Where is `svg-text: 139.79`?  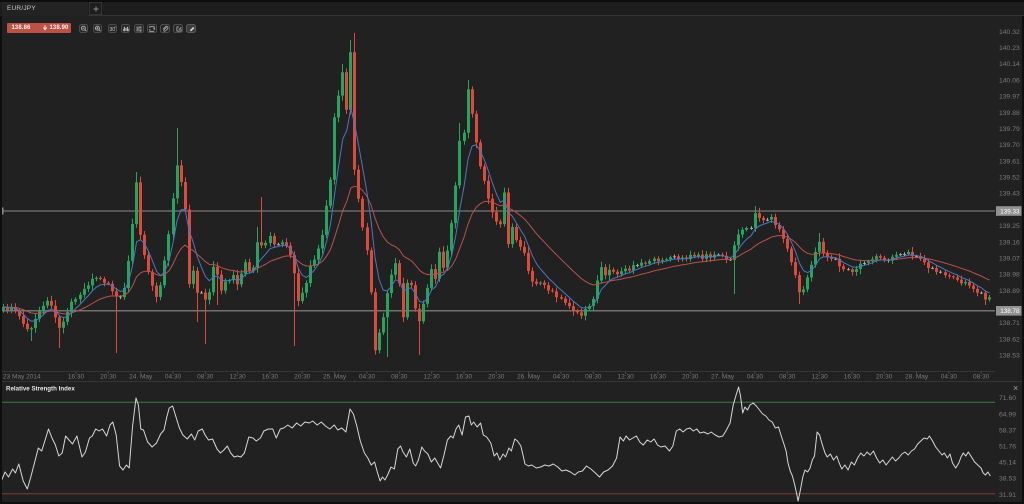 svg-text: 139.79 is located at coordinates (1009, 129).